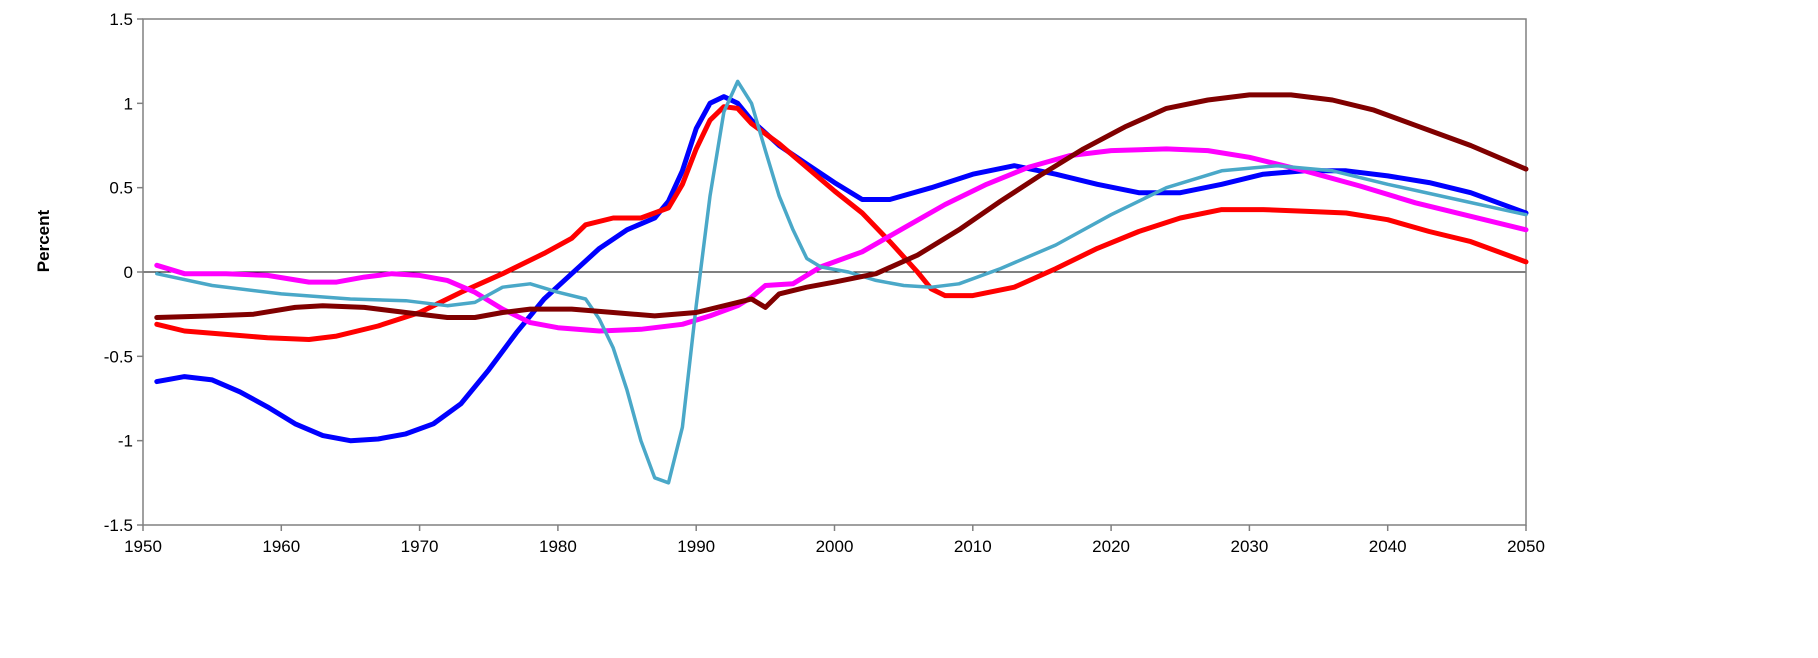 Image resolution: width=1818 pixels, height=658 pixels. I want to click on y-axis-ticks: 1.5 1 0.5 0 -0.5 -1 -1.5, so click(123, 272).